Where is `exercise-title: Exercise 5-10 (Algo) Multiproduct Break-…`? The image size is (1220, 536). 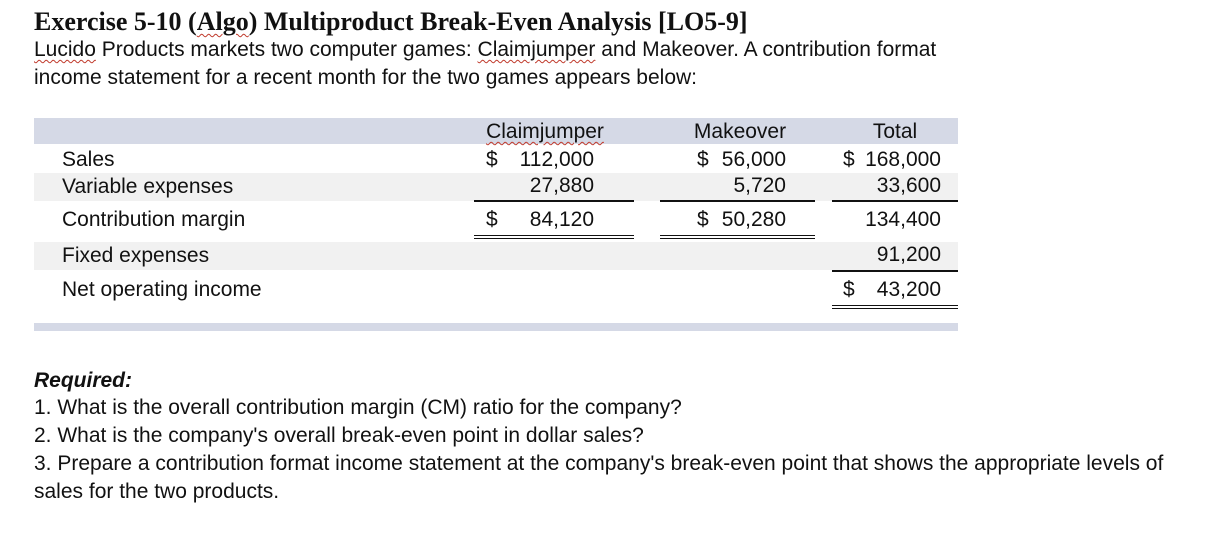
exercise-title: Exercise 5-10 (Algo) Multiproduct Break-… is located at coordinates (391, 21).